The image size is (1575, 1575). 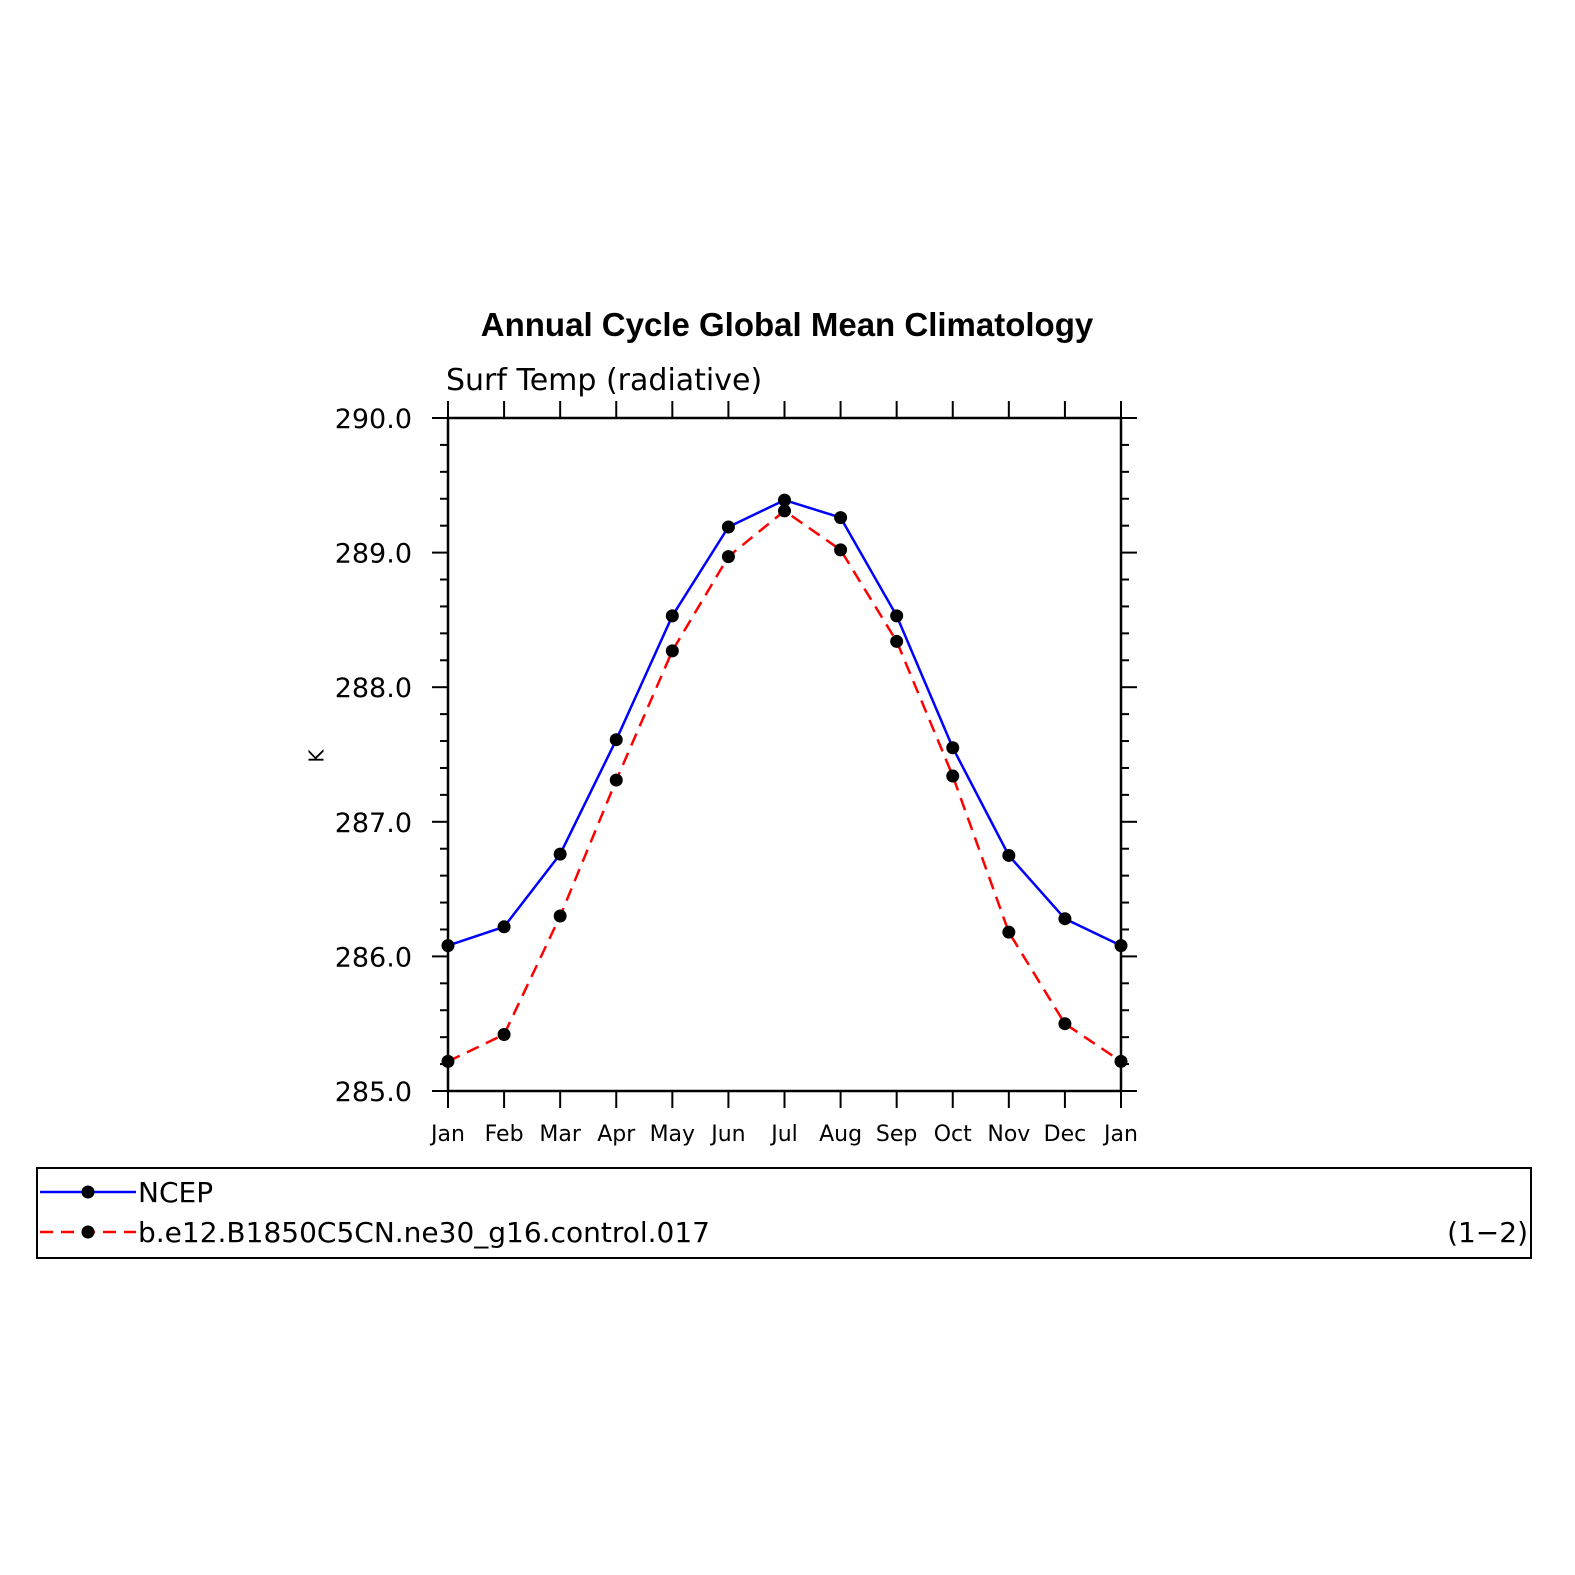 I want to click on legend-box, so click(x=784, y=1213).